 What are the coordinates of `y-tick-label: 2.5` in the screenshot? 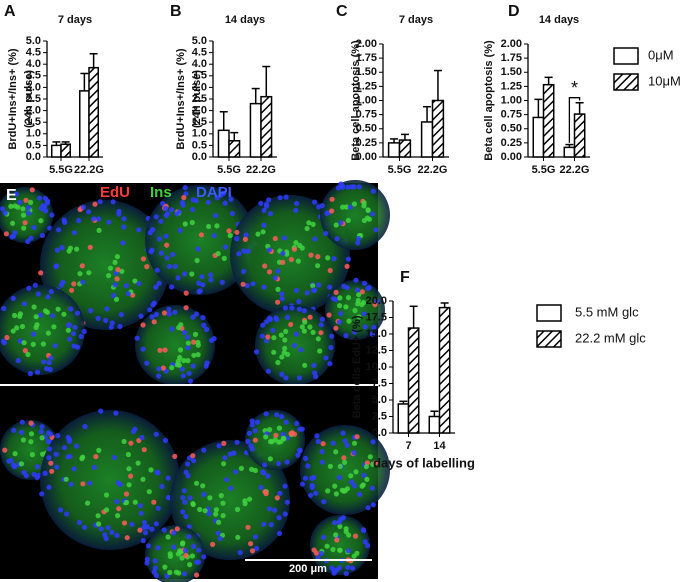 It's located at (379, 416).